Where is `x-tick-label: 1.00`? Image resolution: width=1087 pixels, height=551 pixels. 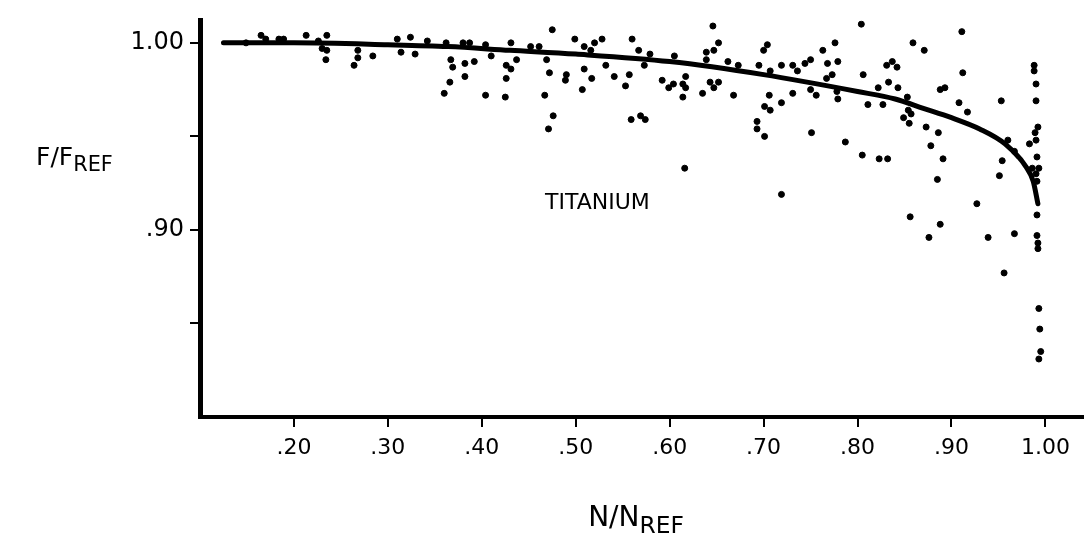 x-tick-label: 1.00 is located at coordinates (1045, 446).